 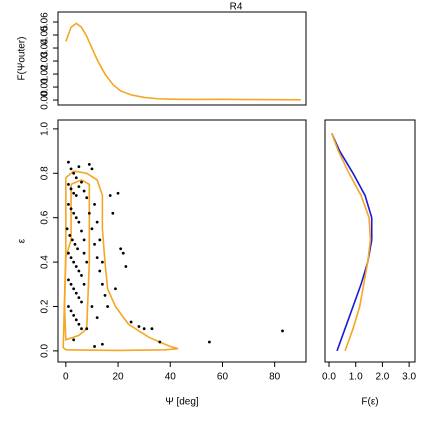 I want to click on y-tick-label: 0.00, so click(x=45, y=100).